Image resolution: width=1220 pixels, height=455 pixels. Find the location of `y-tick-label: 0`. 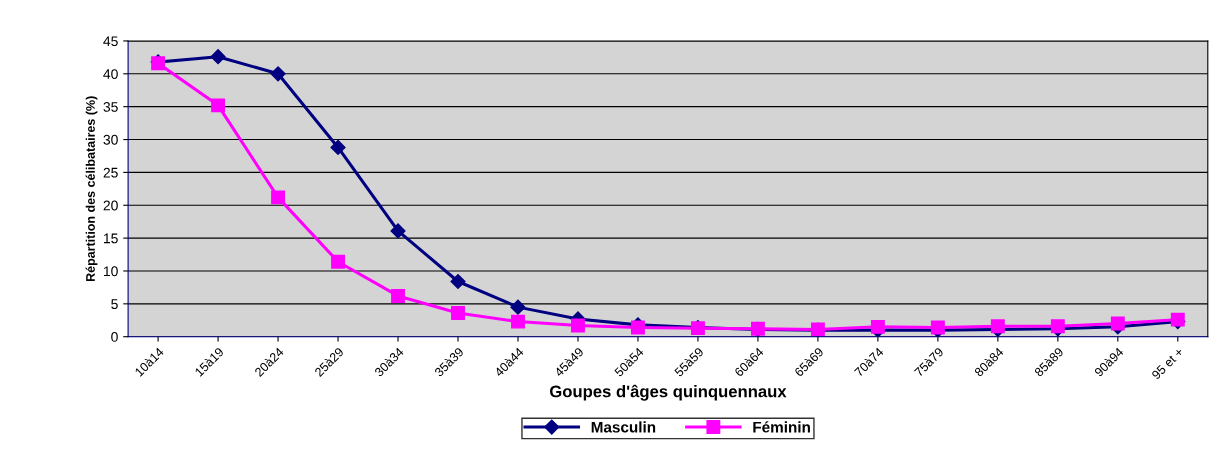

y-tick-label: 0 is located at coordinates (114, 337).